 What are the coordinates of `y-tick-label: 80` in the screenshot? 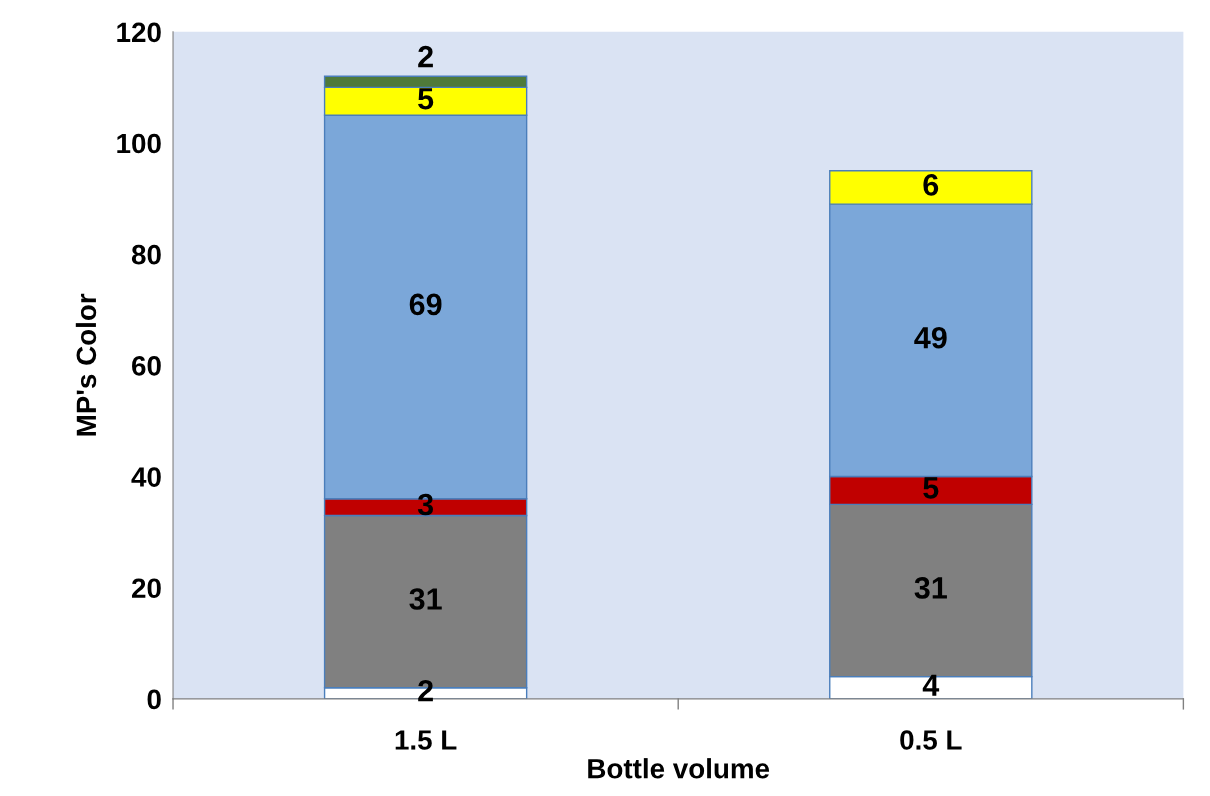 It's located at (146, 254).